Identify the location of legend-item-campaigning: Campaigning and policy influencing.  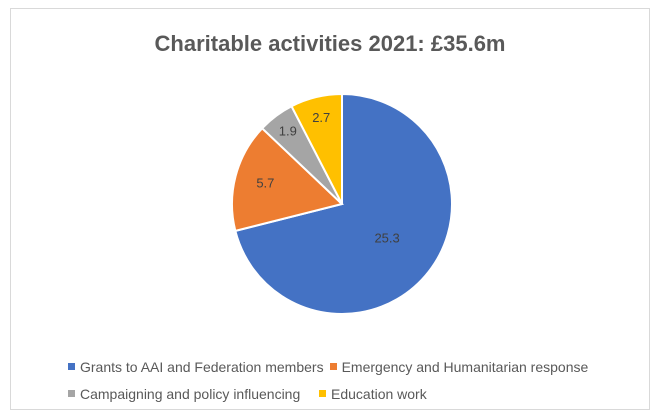
(193, 394).